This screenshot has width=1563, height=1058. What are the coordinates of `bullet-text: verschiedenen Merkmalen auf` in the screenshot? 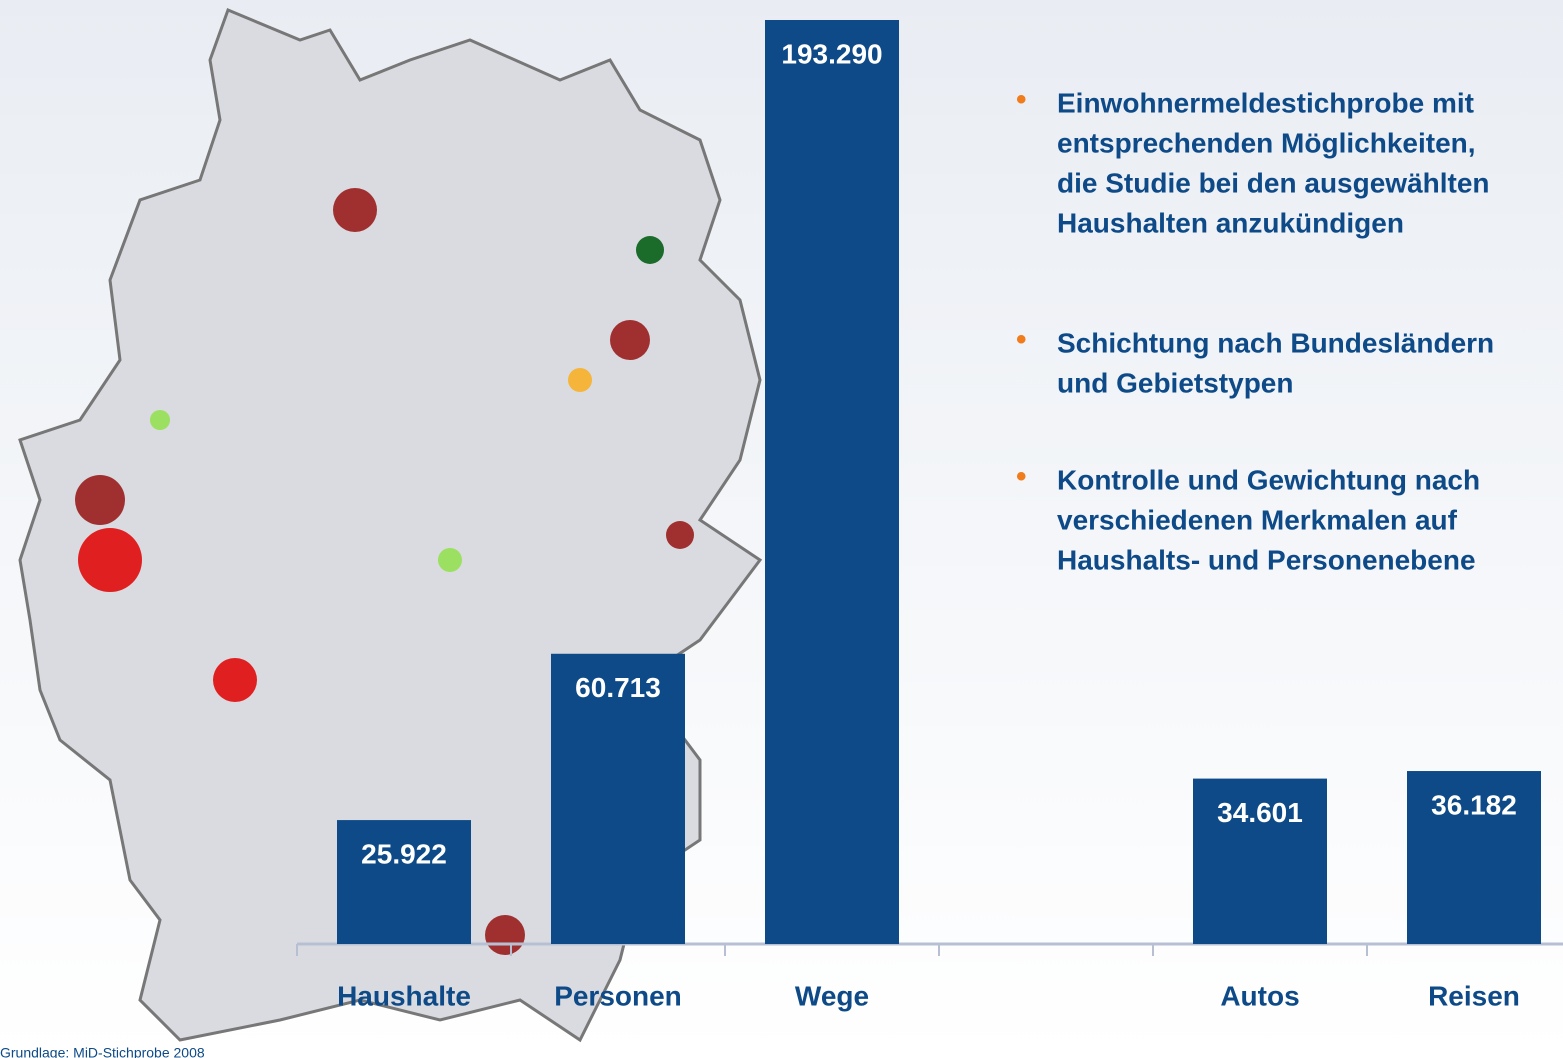 It's located at (1257, 519).